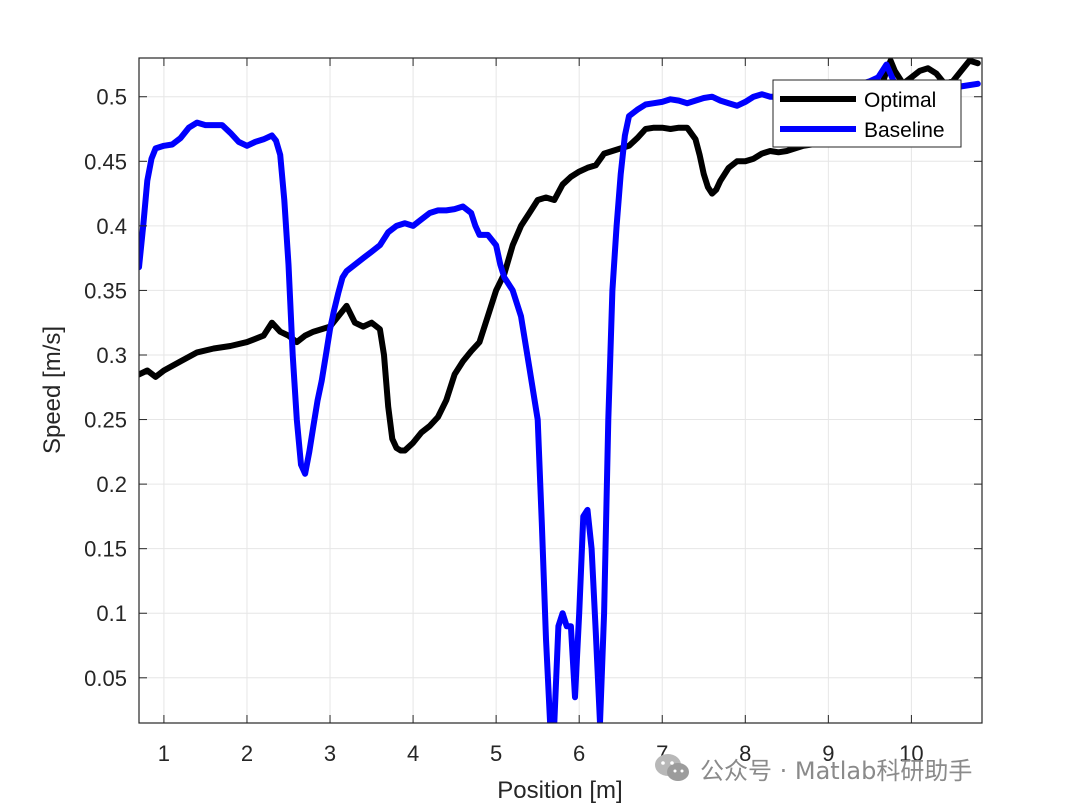 This screenshot has width=1080, height=810. What do you see at coordinates (745, 753) in the screenshot?
I see `x-tick-label: 8` at bounding box center [745, 753].